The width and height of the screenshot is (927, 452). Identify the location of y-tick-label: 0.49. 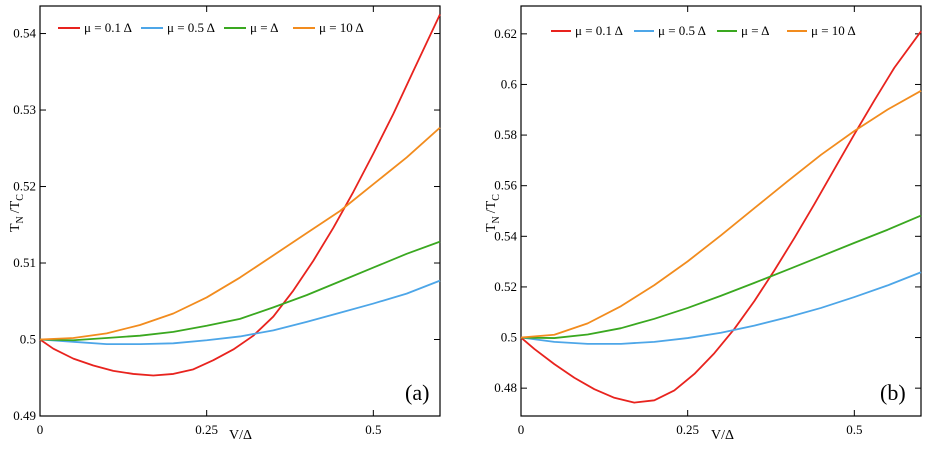
(24, 415).